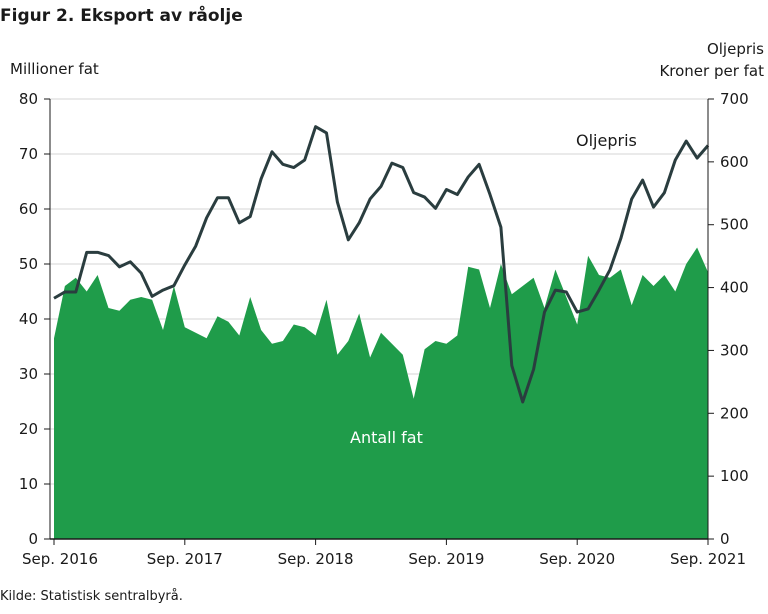 The image size is (768, 614). What do you see at coordinates (28, 264) in the screenshot?
I see `y-left-tick-label: 50` at bounding box center [28, 264].